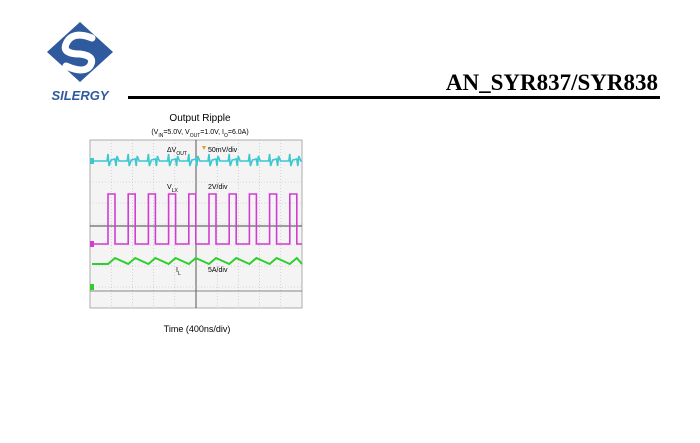 This screenshot has height=443, width=700. I want to click on text-run: =1.0V, I, so click(212, 132).